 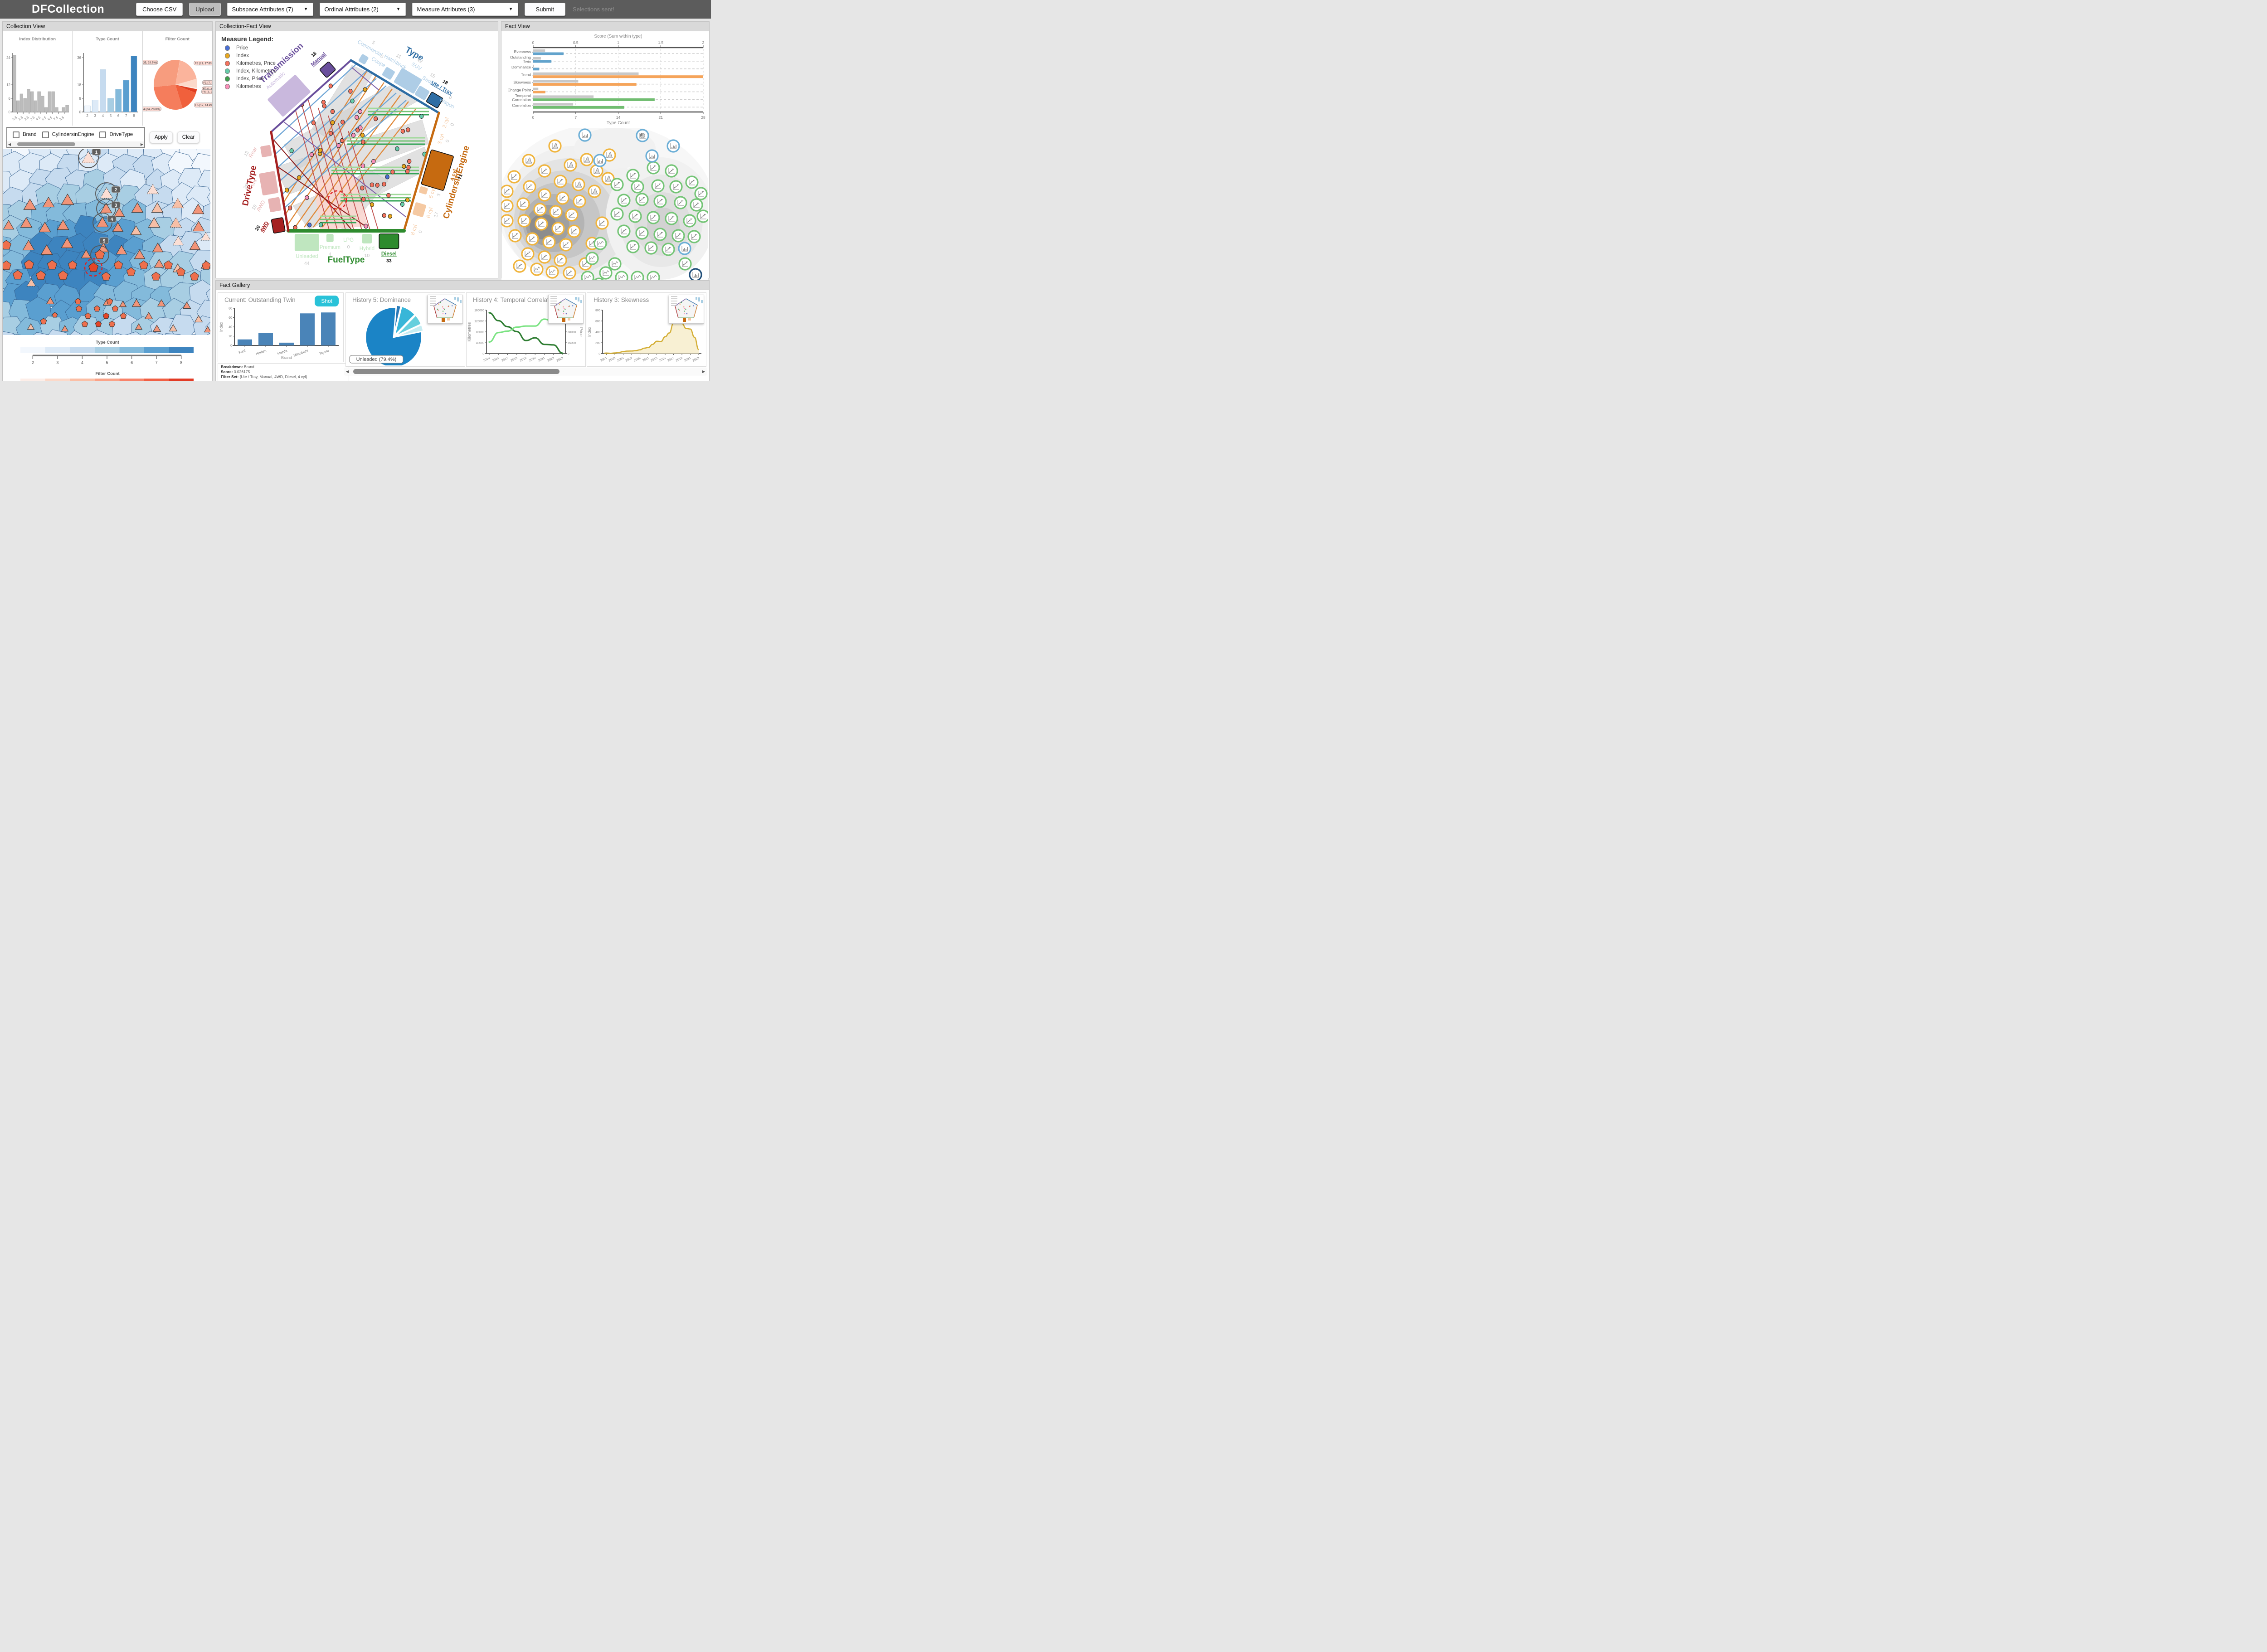 I want to click on svg-text: Commercial, so click(x=370, y=49).